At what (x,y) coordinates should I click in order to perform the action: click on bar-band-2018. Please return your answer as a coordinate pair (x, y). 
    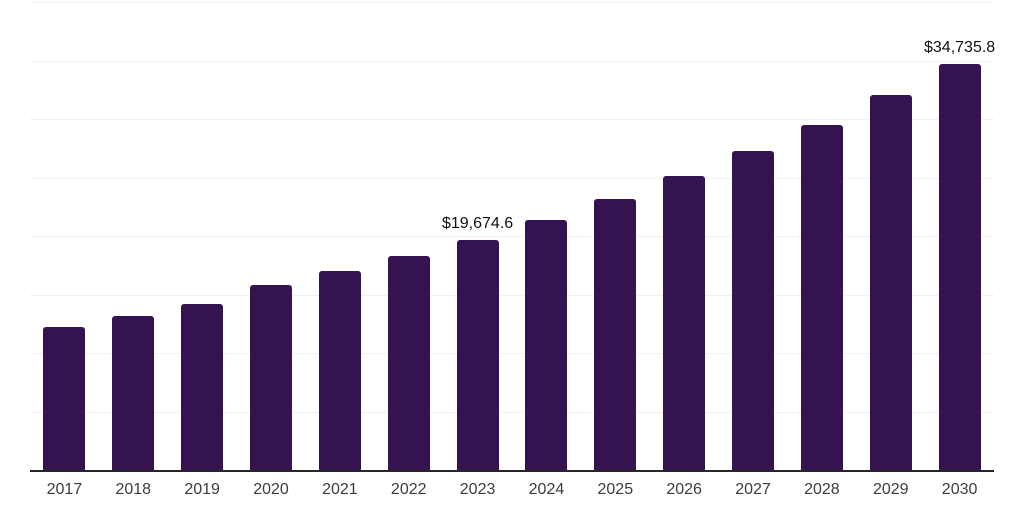
    Looking at the image, I should click on (133, 236).